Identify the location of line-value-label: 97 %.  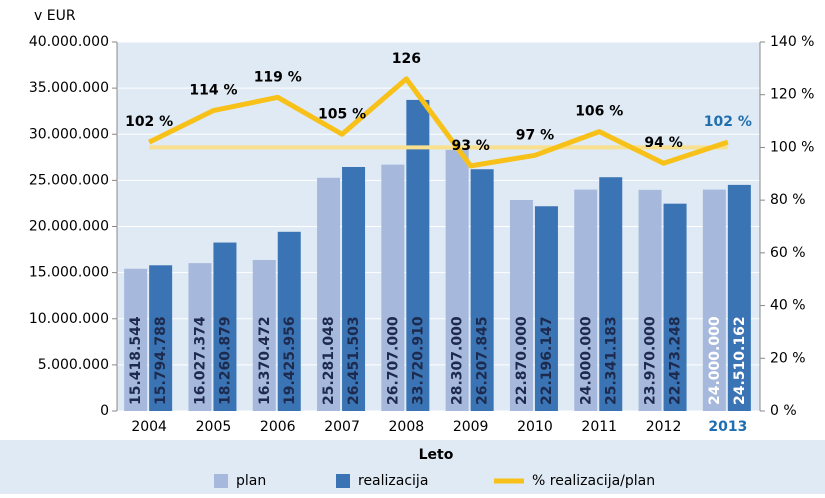
(535, 135).